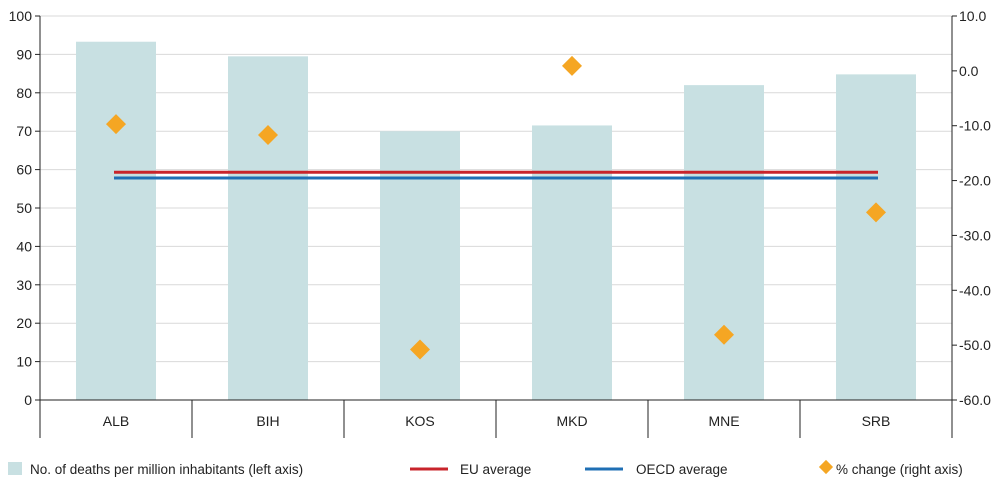  What do you see at coordinates (15, 468) in the screenshot?
I see `legend-swatch-deaths` at bounding box center [15, 468].